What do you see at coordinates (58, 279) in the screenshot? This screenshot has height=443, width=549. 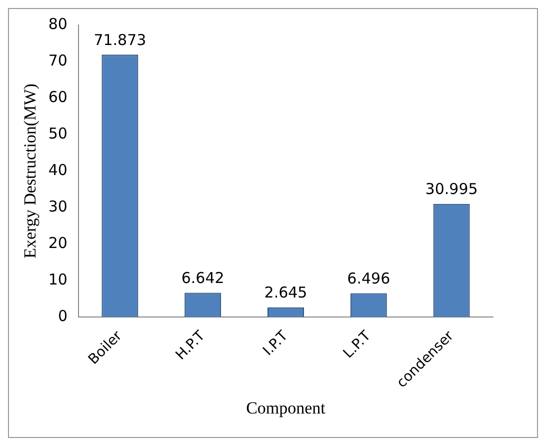 I see `y-tick-label: 10` at bounding box center [58, 279].